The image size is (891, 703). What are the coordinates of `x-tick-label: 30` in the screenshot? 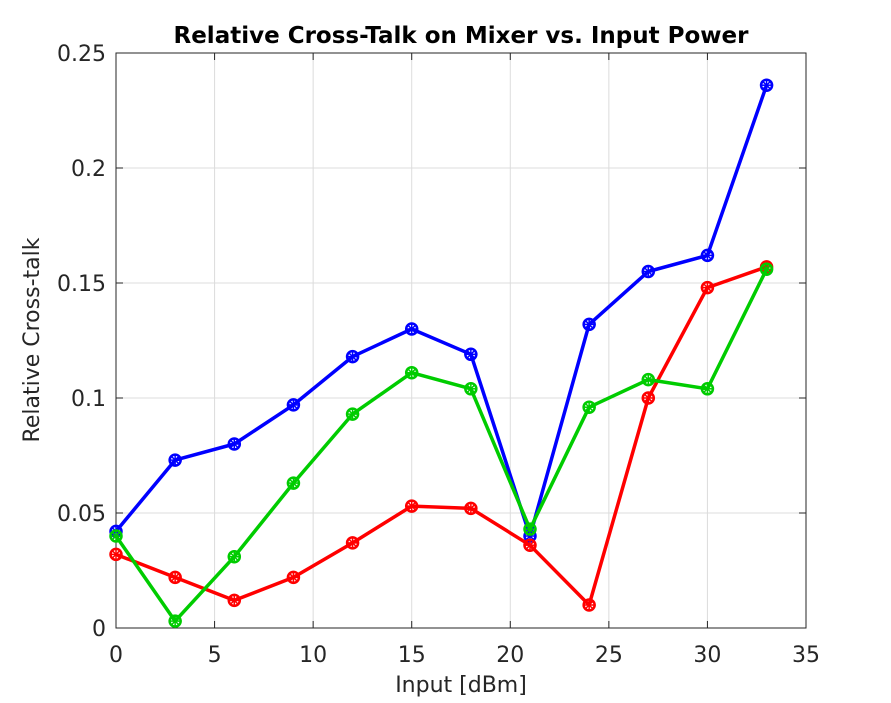 It's located at (707, 655).